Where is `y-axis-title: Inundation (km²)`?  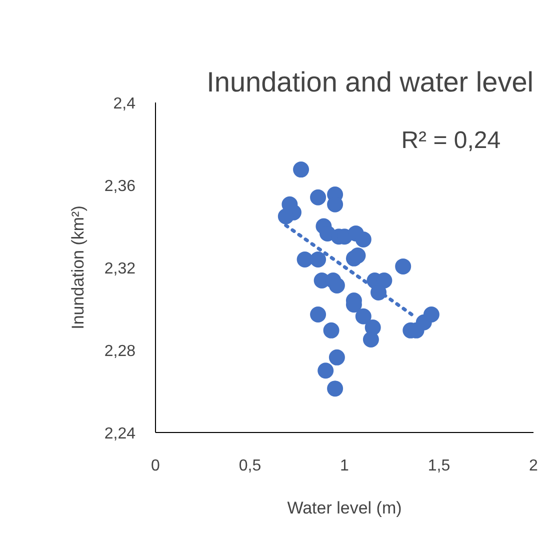
y-axis-title: Inundation (km²) is located at coordinates (78, 268).